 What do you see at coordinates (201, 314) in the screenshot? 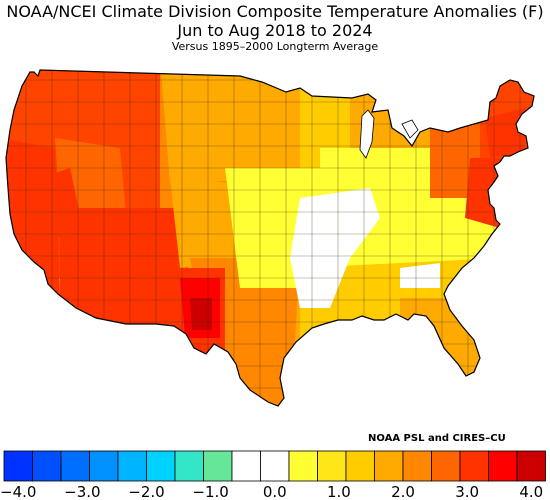
I see `hotspot-core` at bounding box center [201, 314].